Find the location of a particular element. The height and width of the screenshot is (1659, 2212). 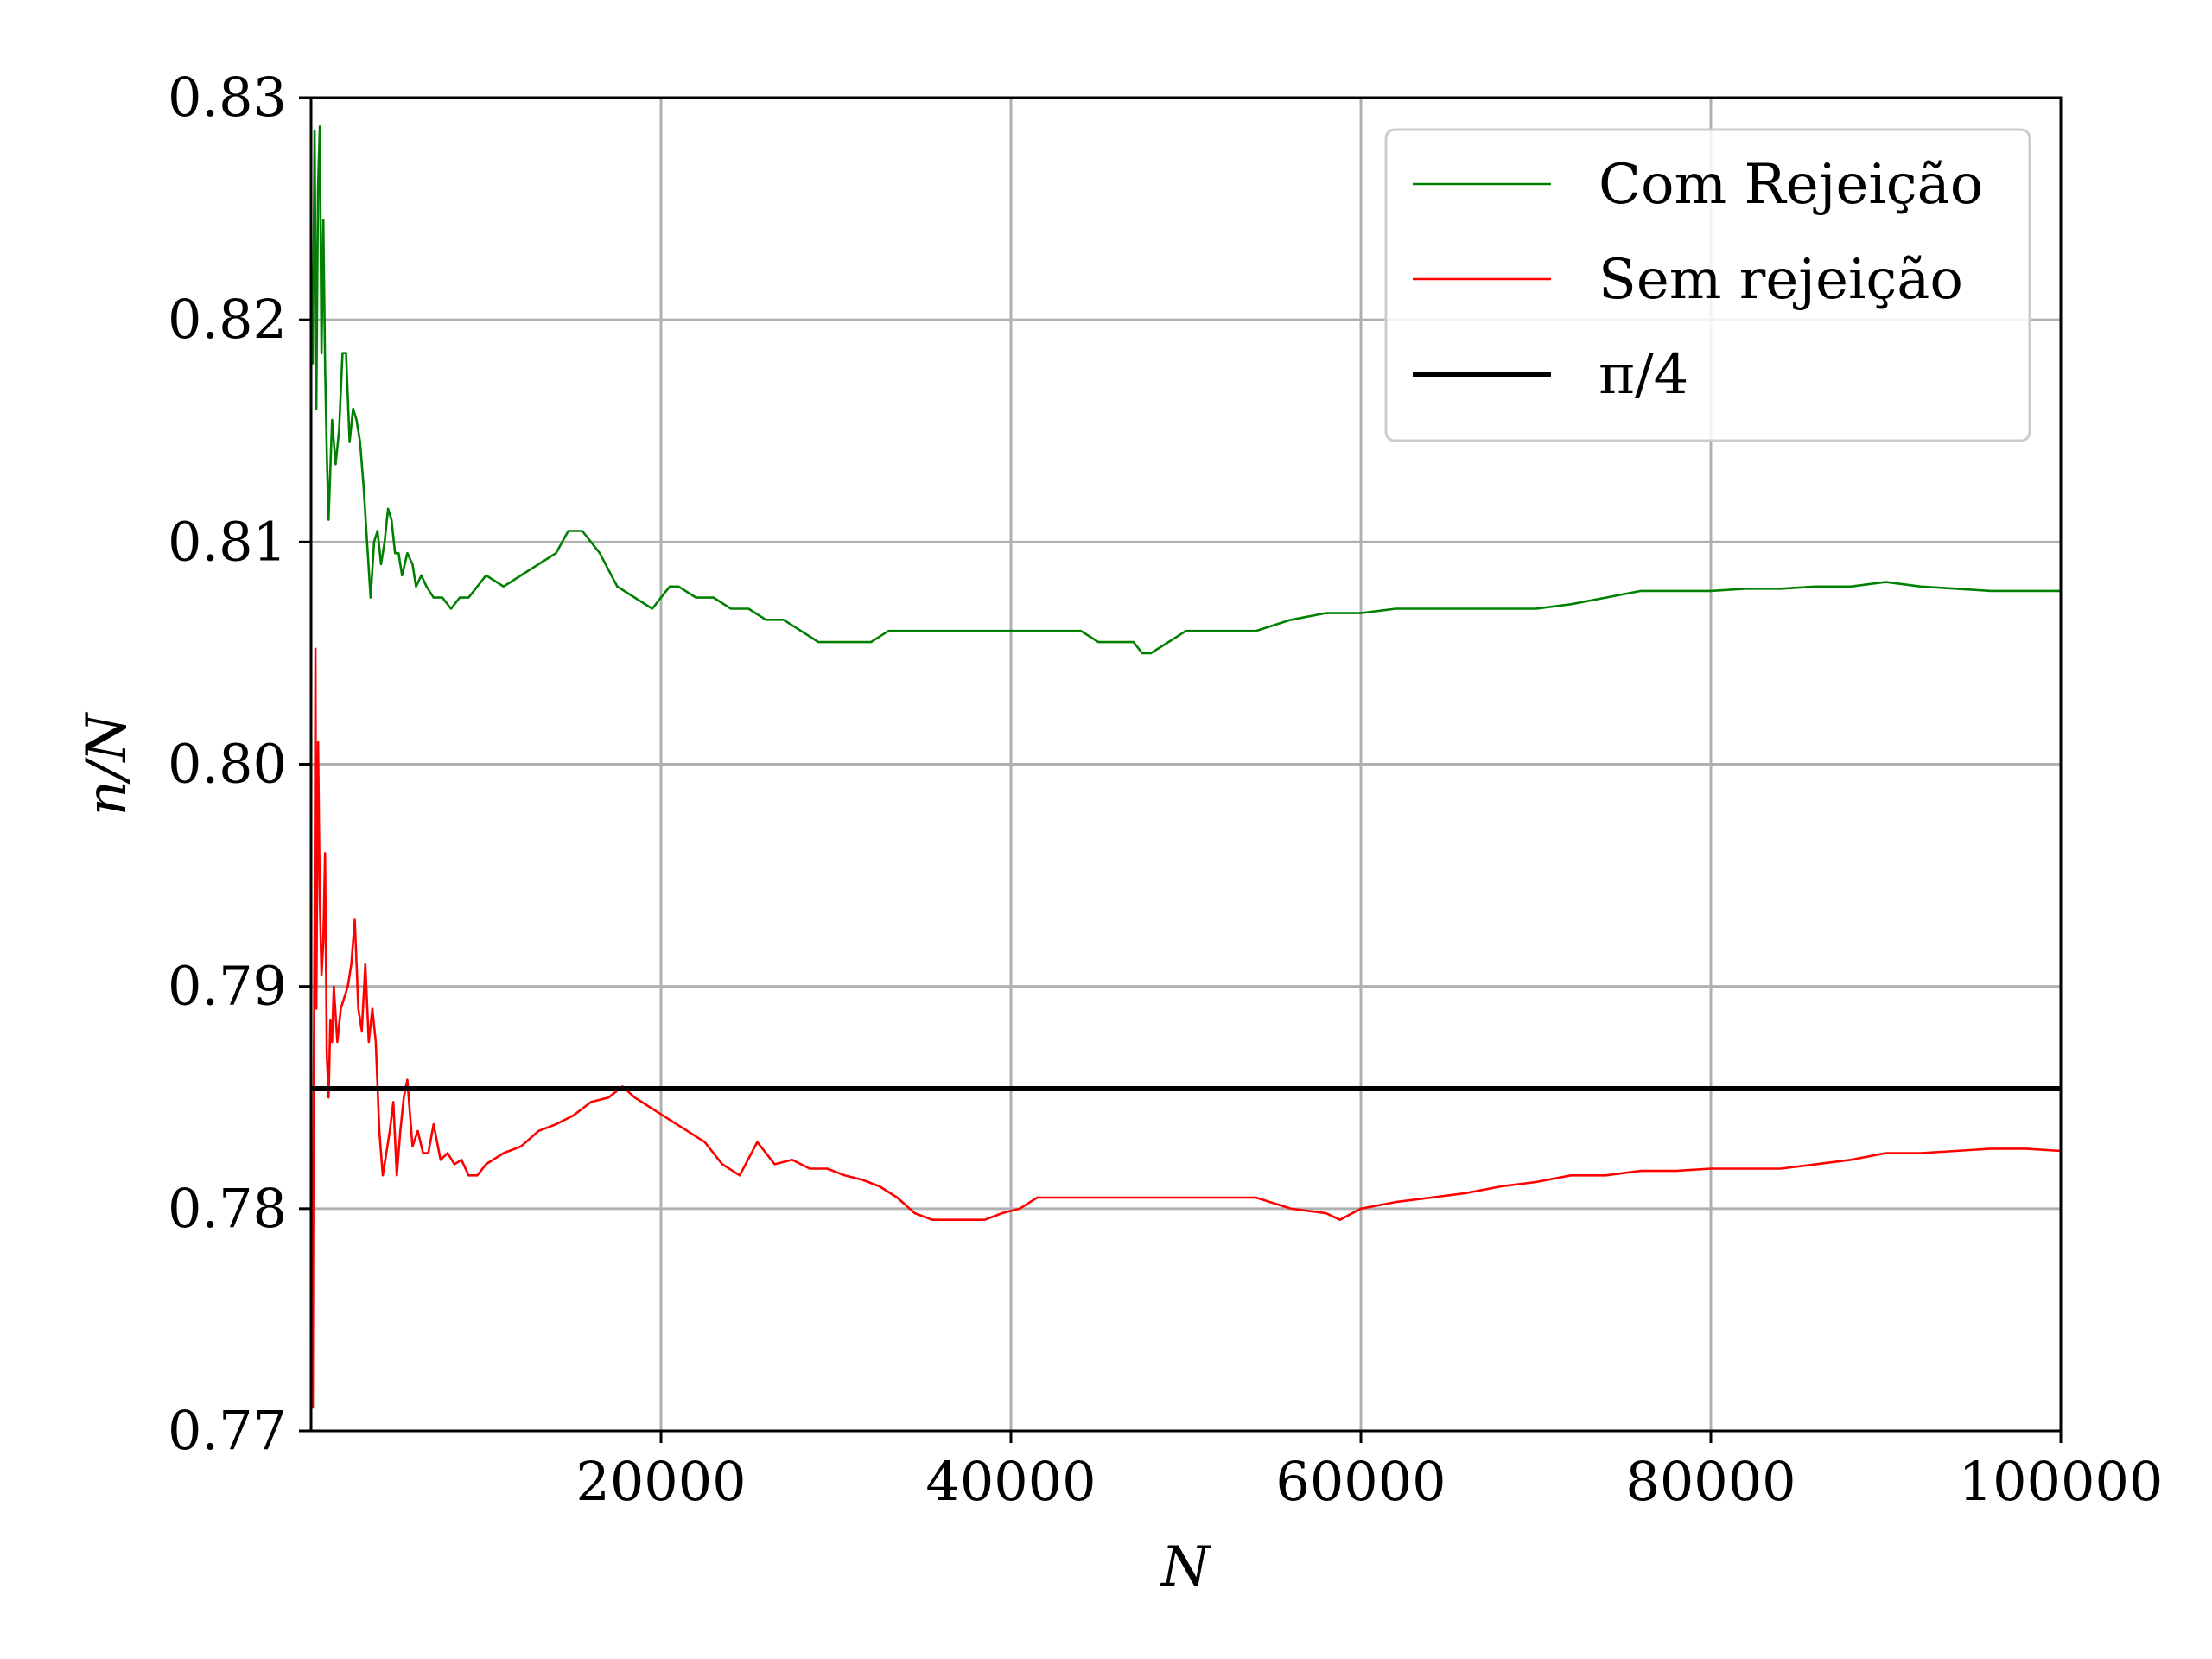

y-tick-label-4: 0.81 is located at coordinates (227, 541).